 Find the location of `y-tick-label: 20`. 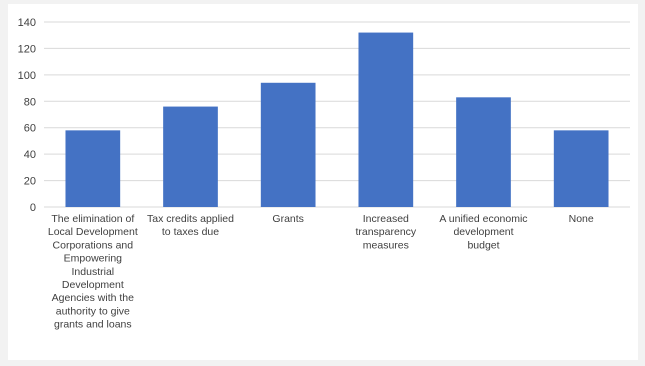

y-tick-label: 20 is located at coordinates (30, 182).